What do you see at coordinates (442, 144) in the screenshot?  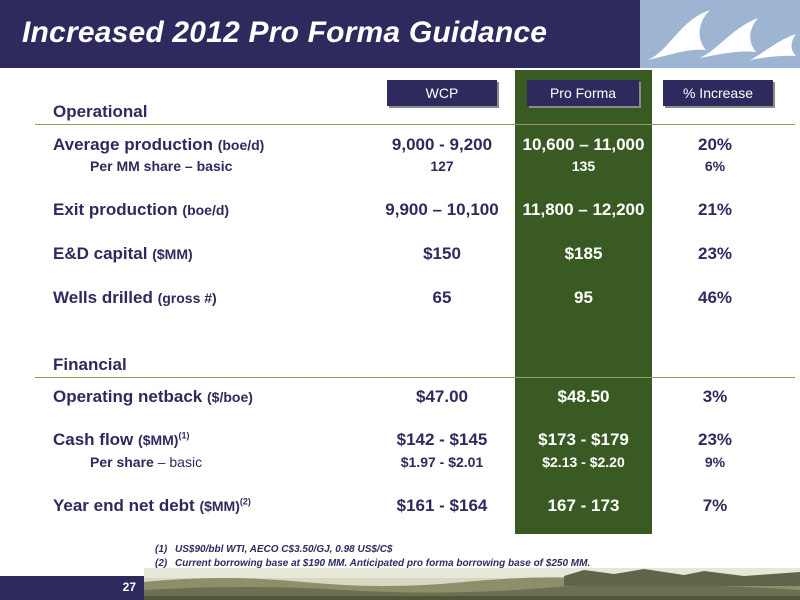 I see `wcp-value: 9,000 - 9,200` at bounding box center [442, 144].